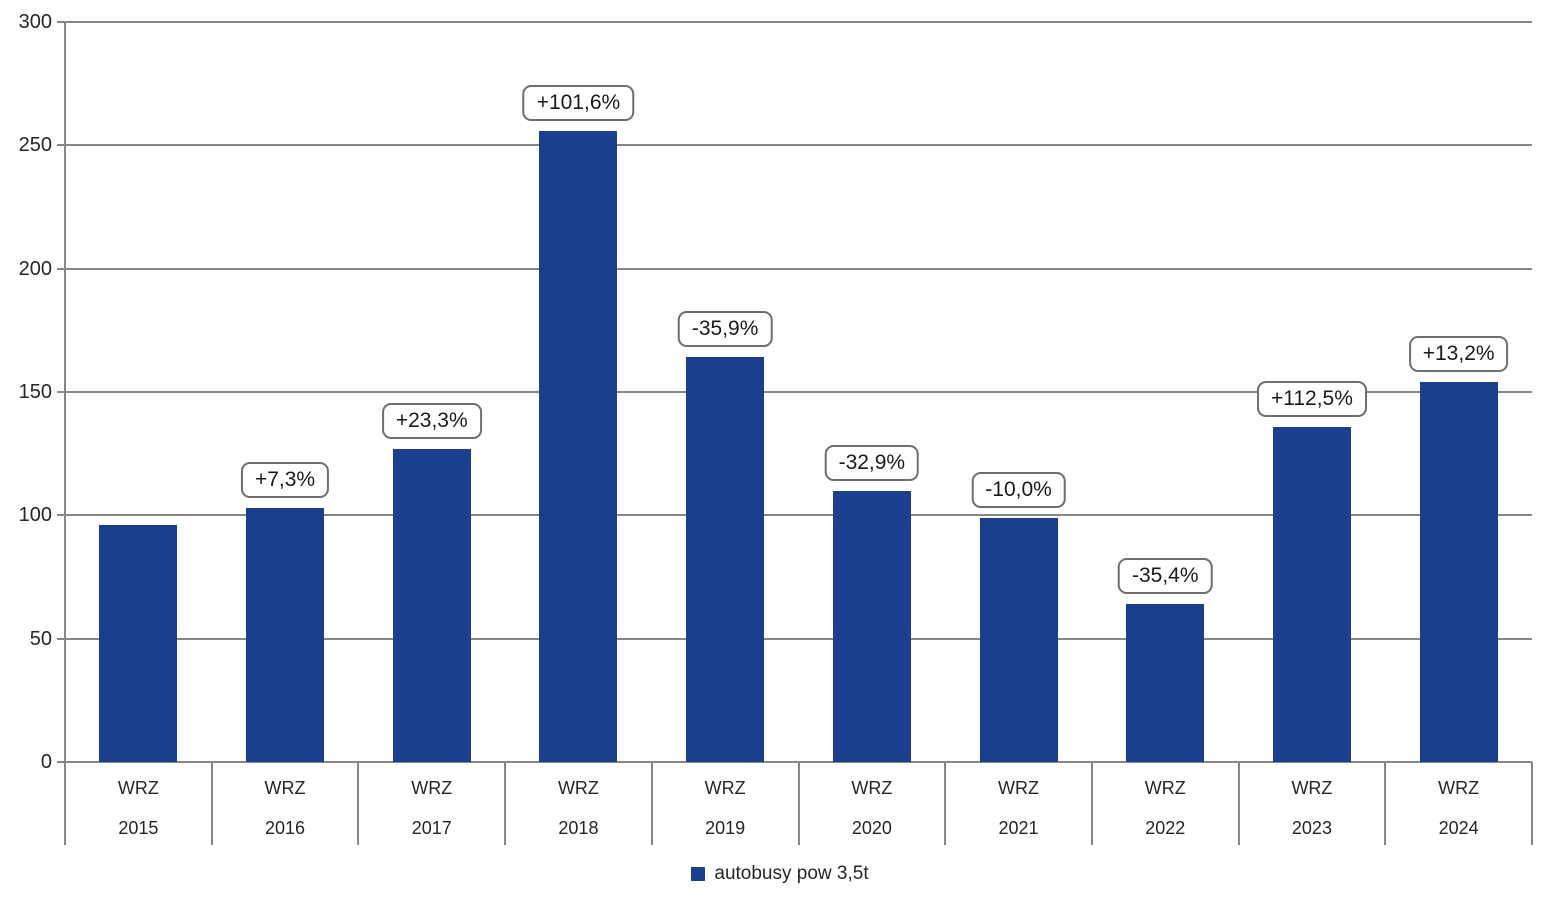  I want to click on legend: autobusy pow 3,5t, so click(780, 874).